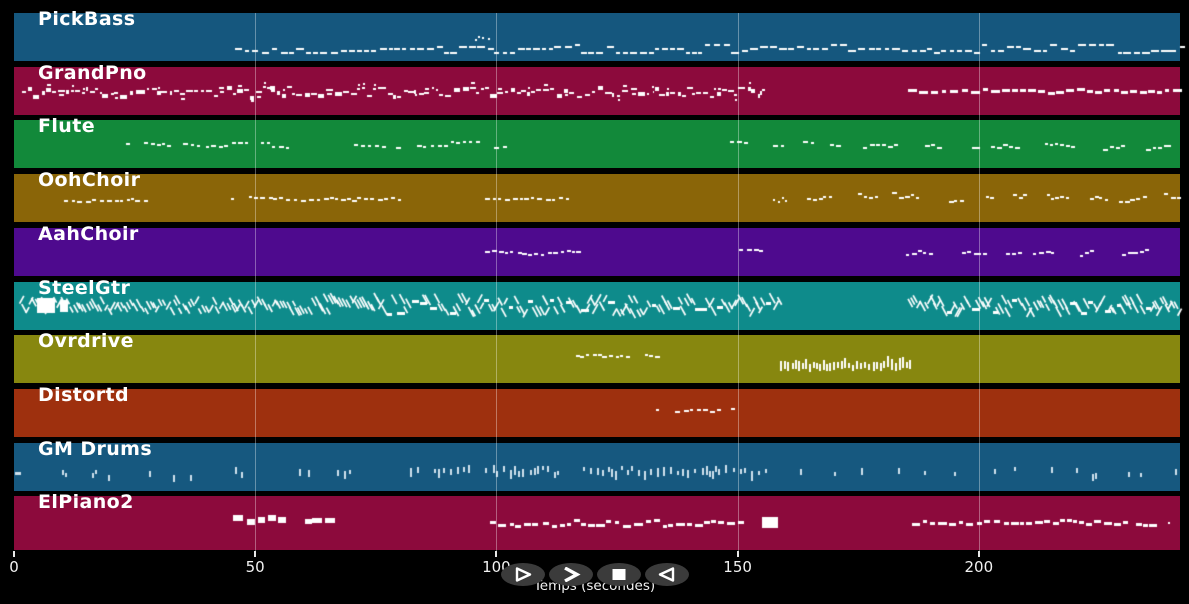 The image size is (1189, 604). I want to click on track-label: AahChoir, so click(88, 233).